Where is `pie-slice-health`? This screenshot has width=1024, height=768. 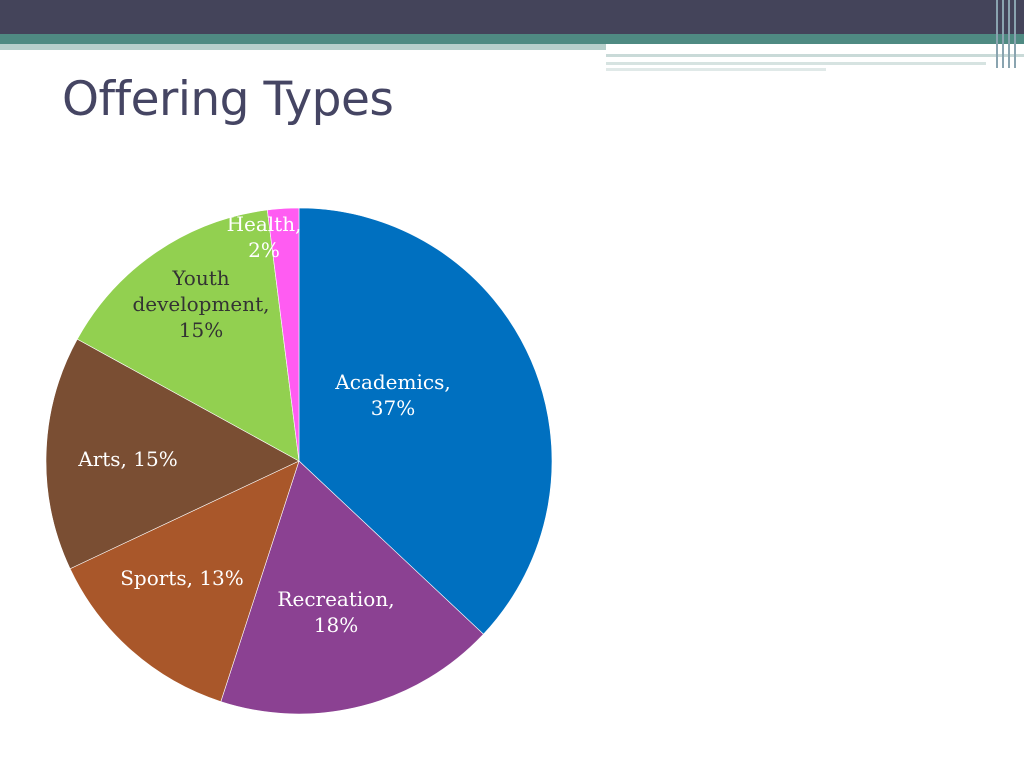
pie-slice-health is located at coordinates (283, 334).